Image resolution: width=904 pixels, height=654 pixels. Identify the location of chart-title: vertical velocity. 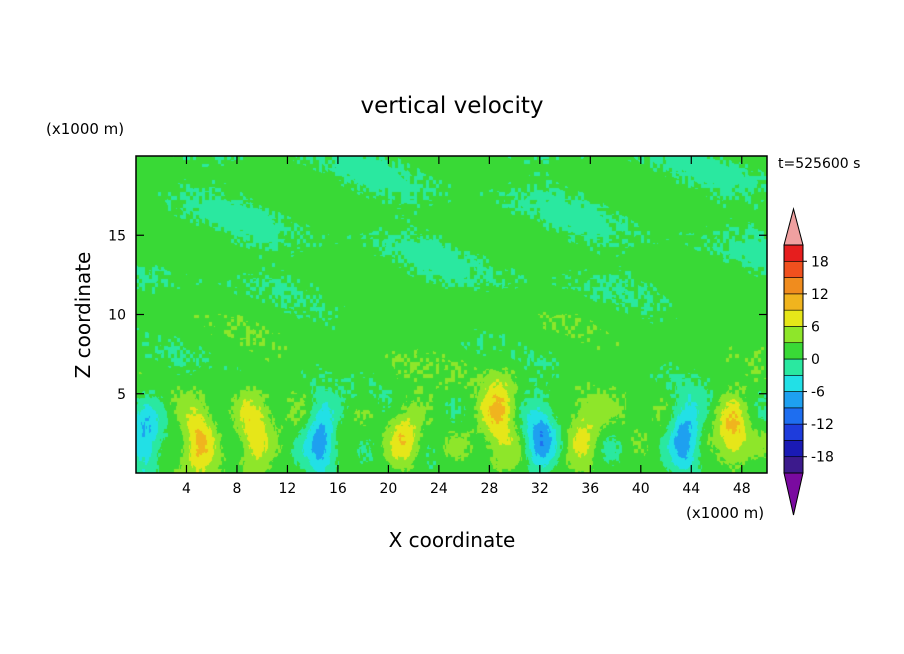
(452, 106).